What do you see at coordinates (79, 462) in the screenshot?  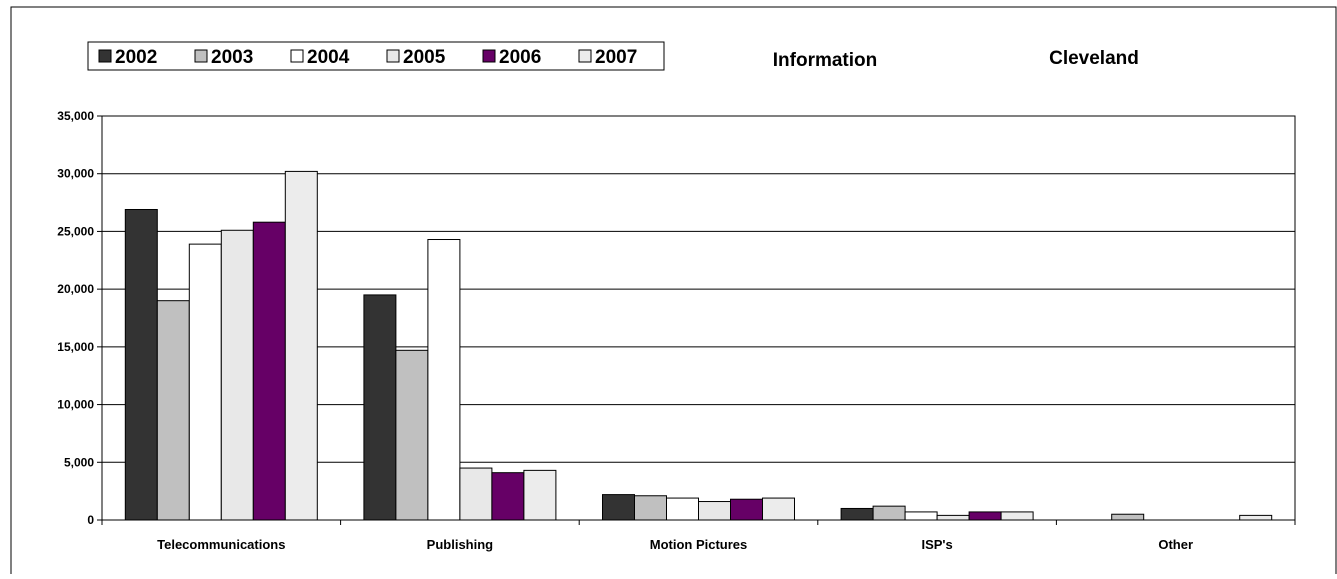 I see `y-tick-label: 5,000` at bounding box center [79, 462].